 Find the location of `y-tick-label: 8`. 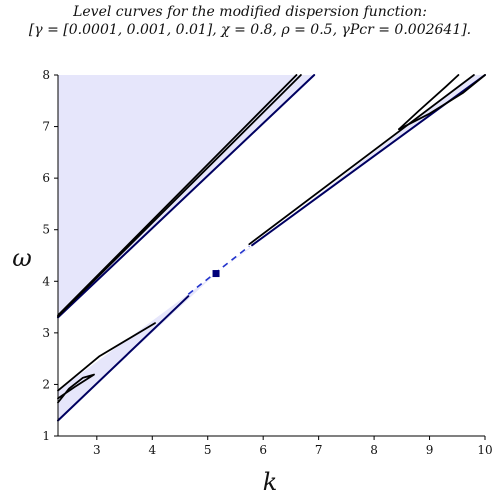

y-tick-label: 8 is located at coordinates (46, 75).